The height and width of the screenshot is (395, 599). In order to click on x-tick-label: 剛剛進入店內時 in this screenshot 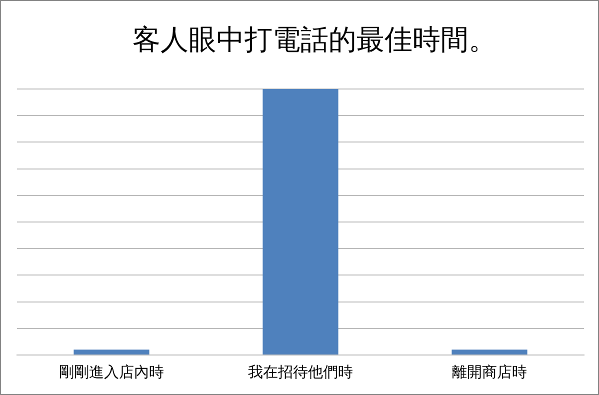, I will do `click(111, 371)`.